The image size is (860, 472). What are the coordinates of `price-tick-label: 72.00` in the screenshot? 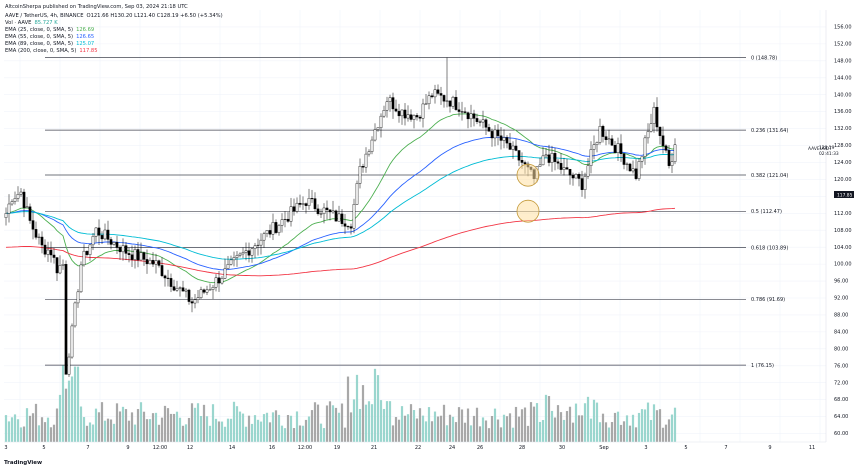 It's located at (841, 383).